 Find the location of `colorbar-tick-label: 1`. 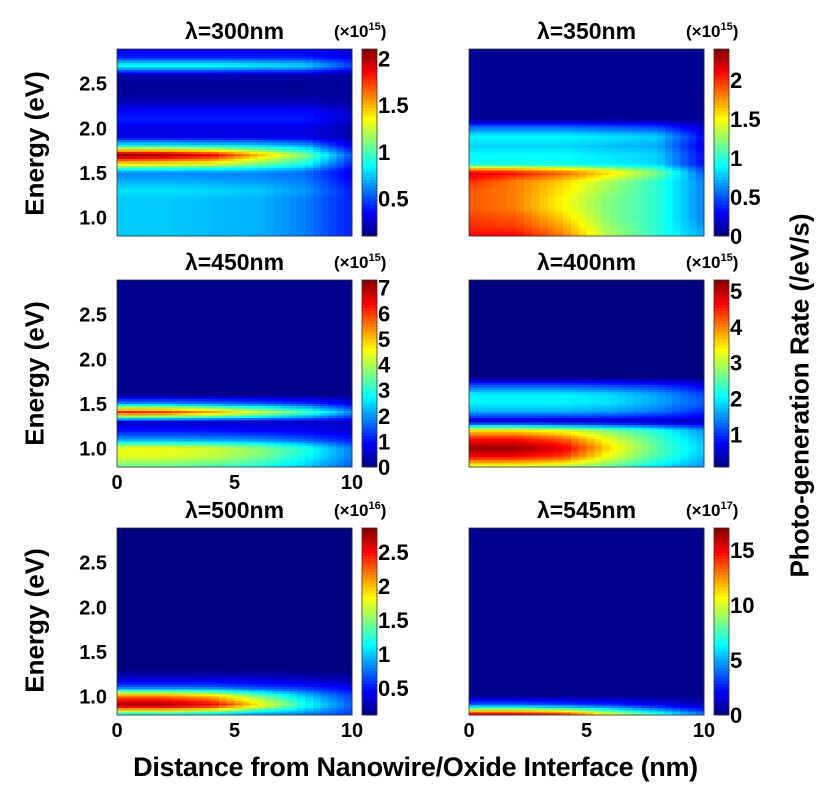

colorbar-tick-label: 1 is located at coordinates (736, 158).